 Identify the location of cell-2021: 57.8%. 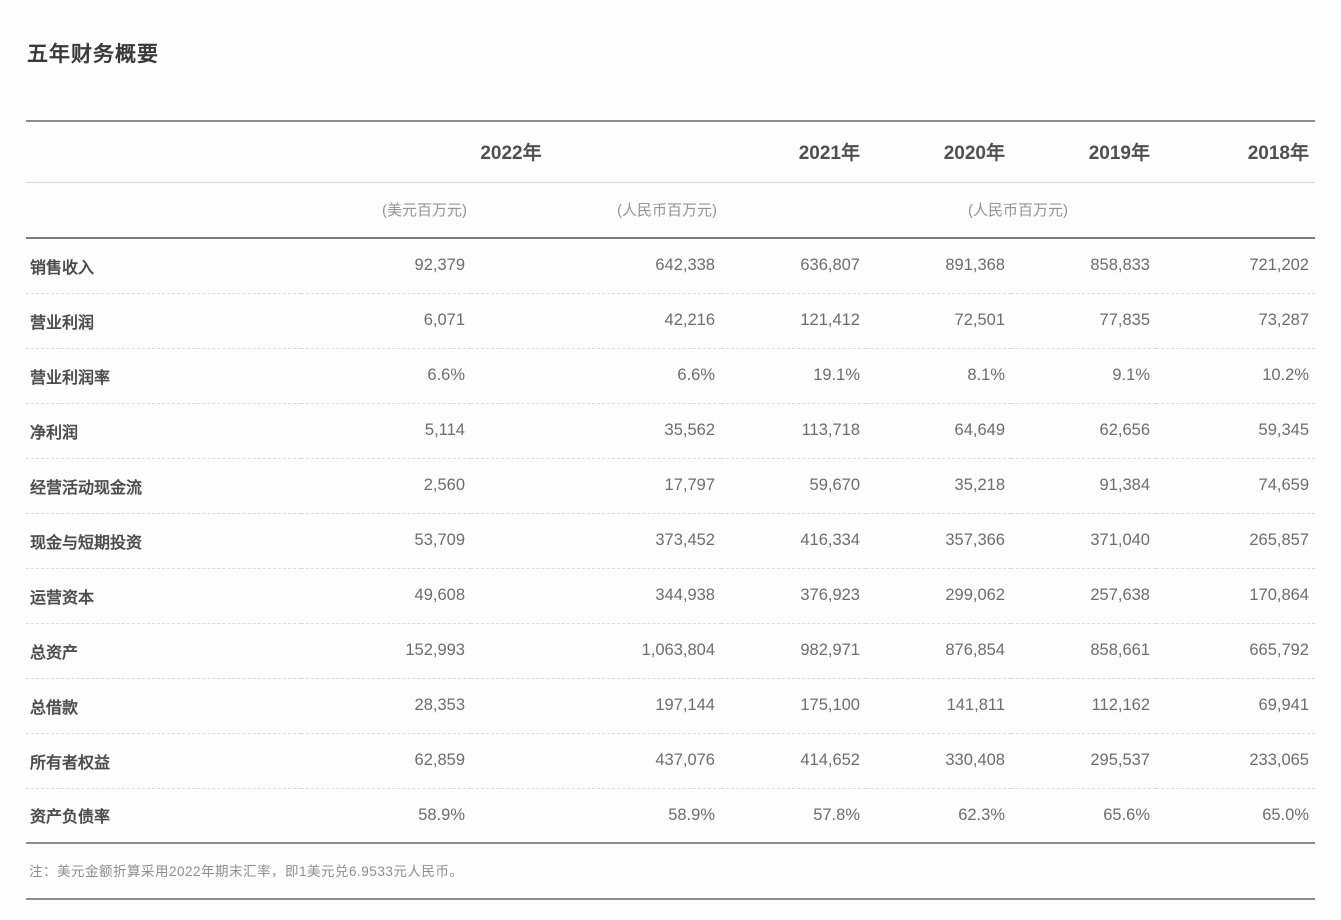
(836, 814).